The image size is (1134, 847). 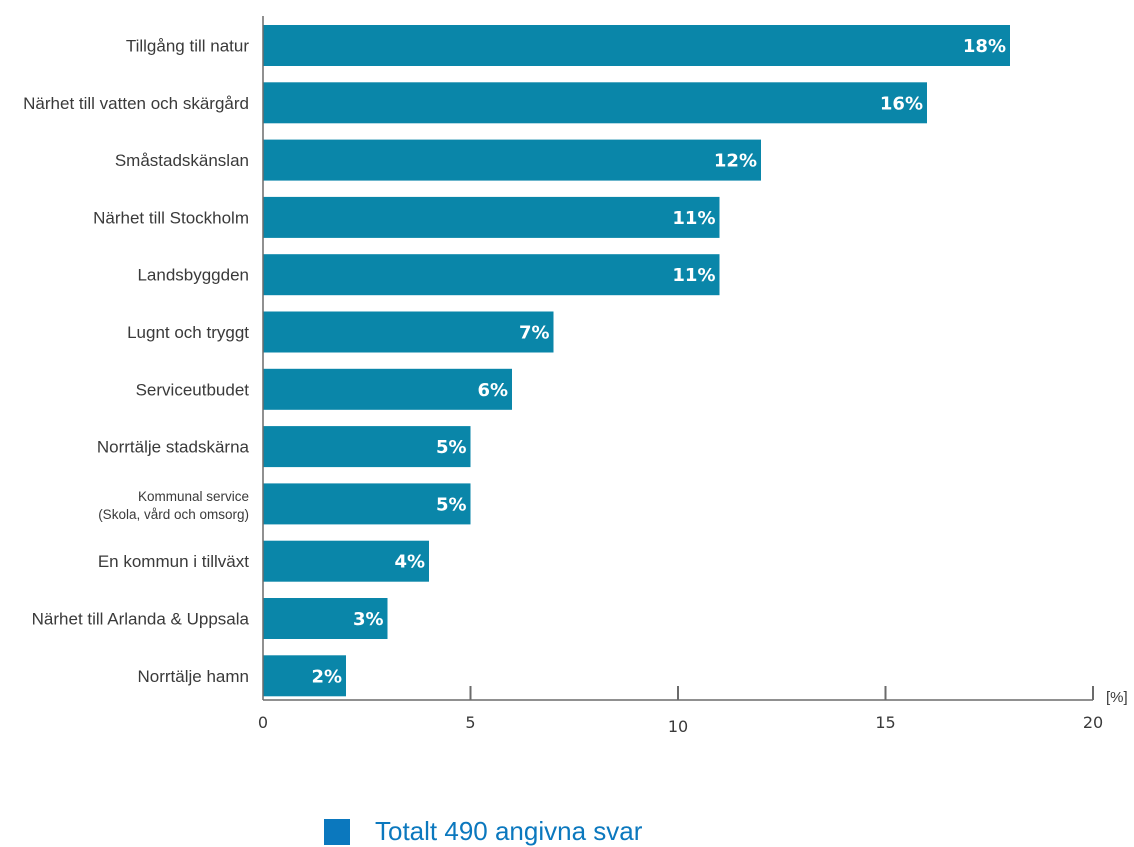 I want to click on bar-value-label: 3%, so click(x=368, y=619).